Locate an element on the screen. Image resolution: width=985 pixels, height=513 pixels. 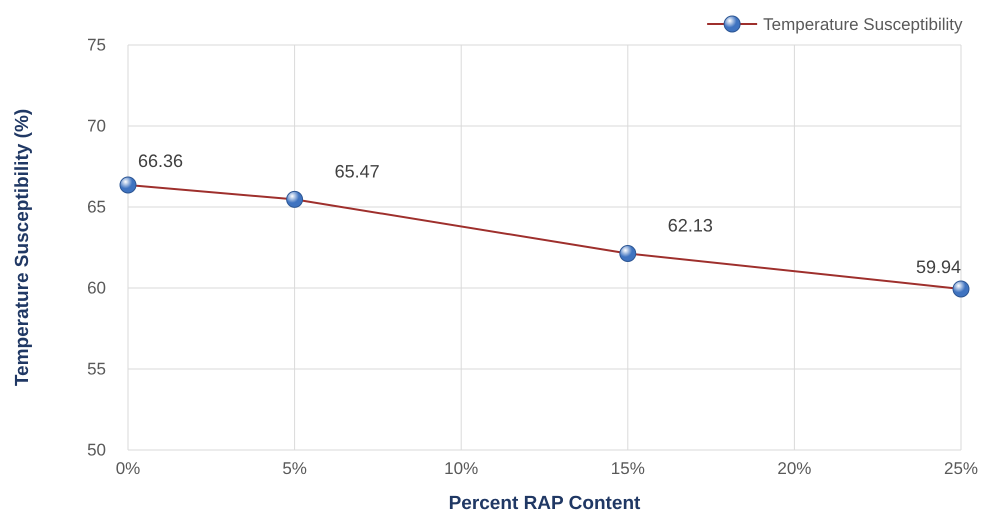
x-axis-title: Percent RAP Content is located at coordinates (545, 503).